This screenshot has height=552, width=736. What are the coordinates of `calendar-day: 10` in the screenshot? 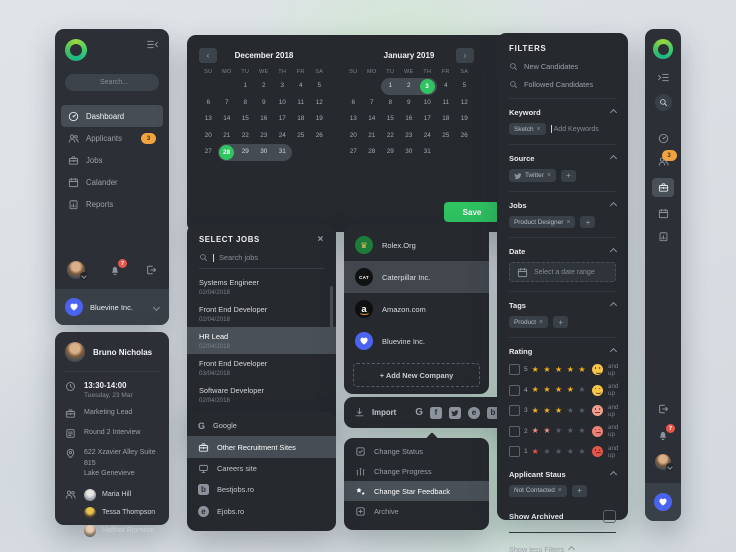 It's located at (427, 102).